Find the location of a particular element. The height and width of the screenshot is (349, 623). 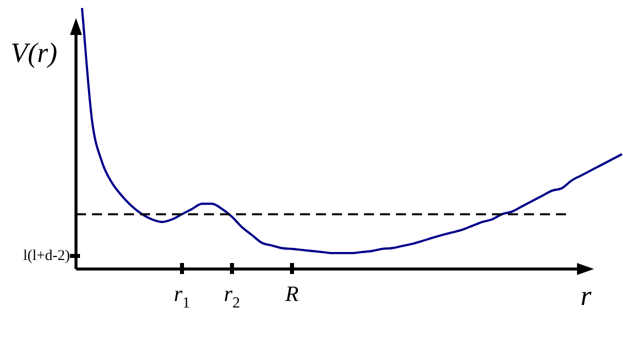

ref-line-label: l(l+d-2) is located at coordinates (46, 256).